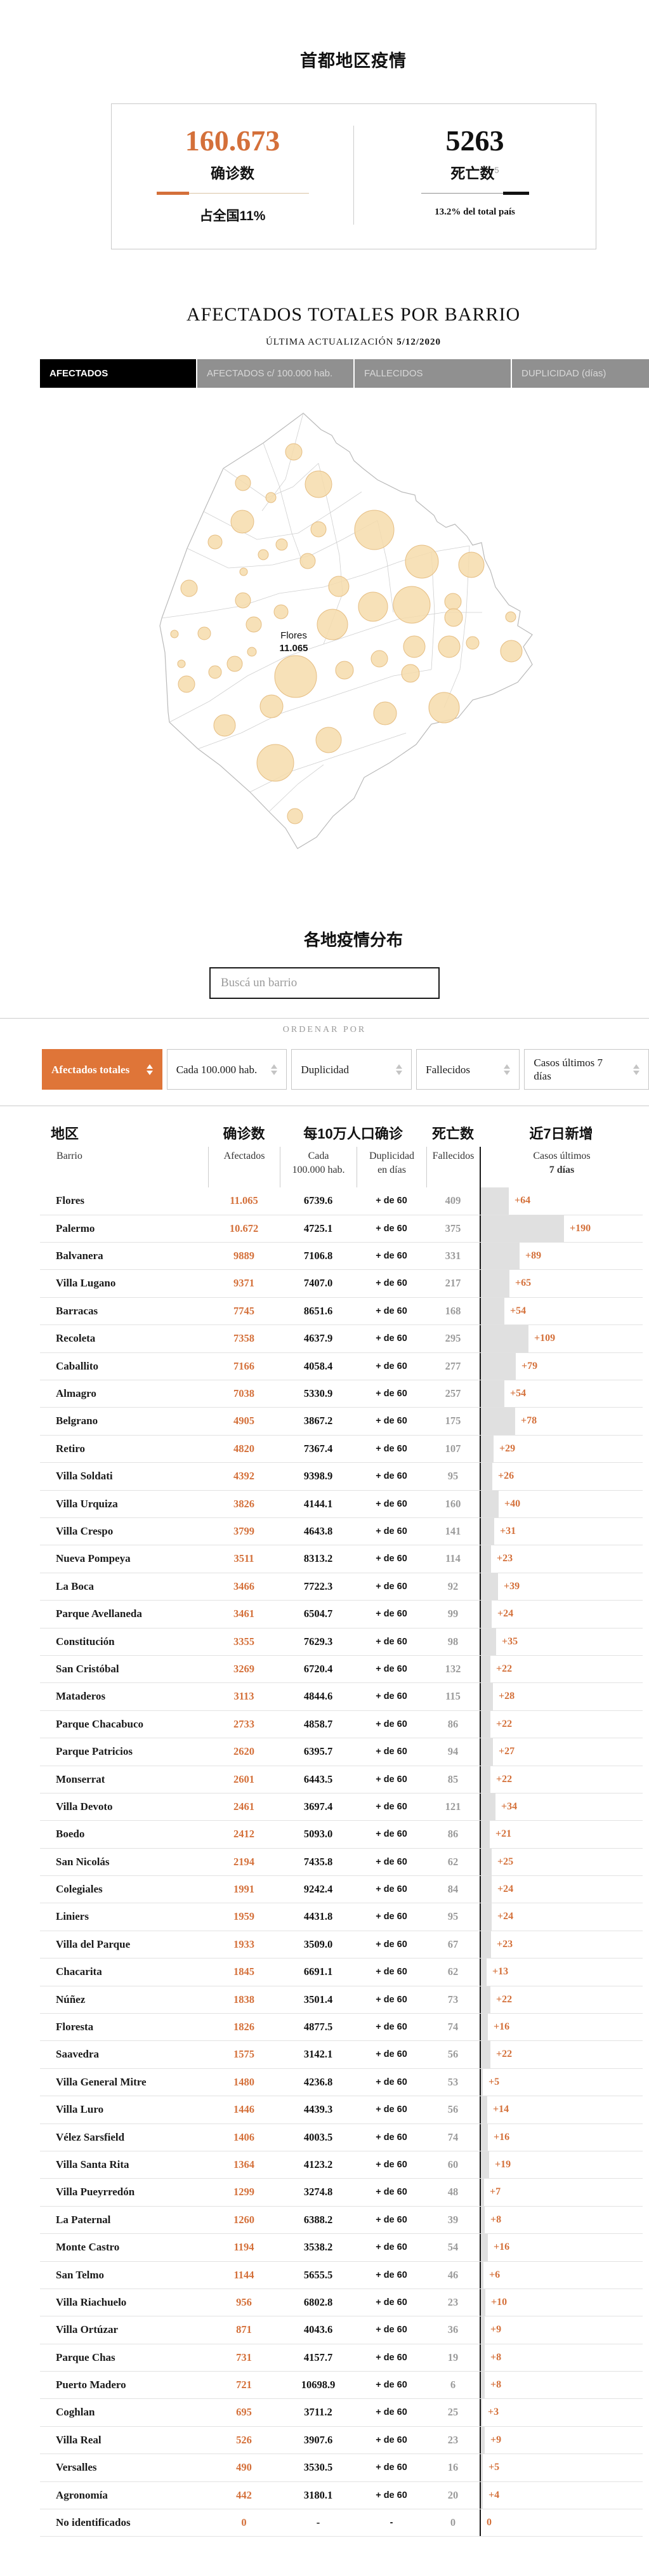 This screenshot has height=2576, width=649. I want to click on sort-button-fallecidos: Fallecidos, so click(468, 1069).